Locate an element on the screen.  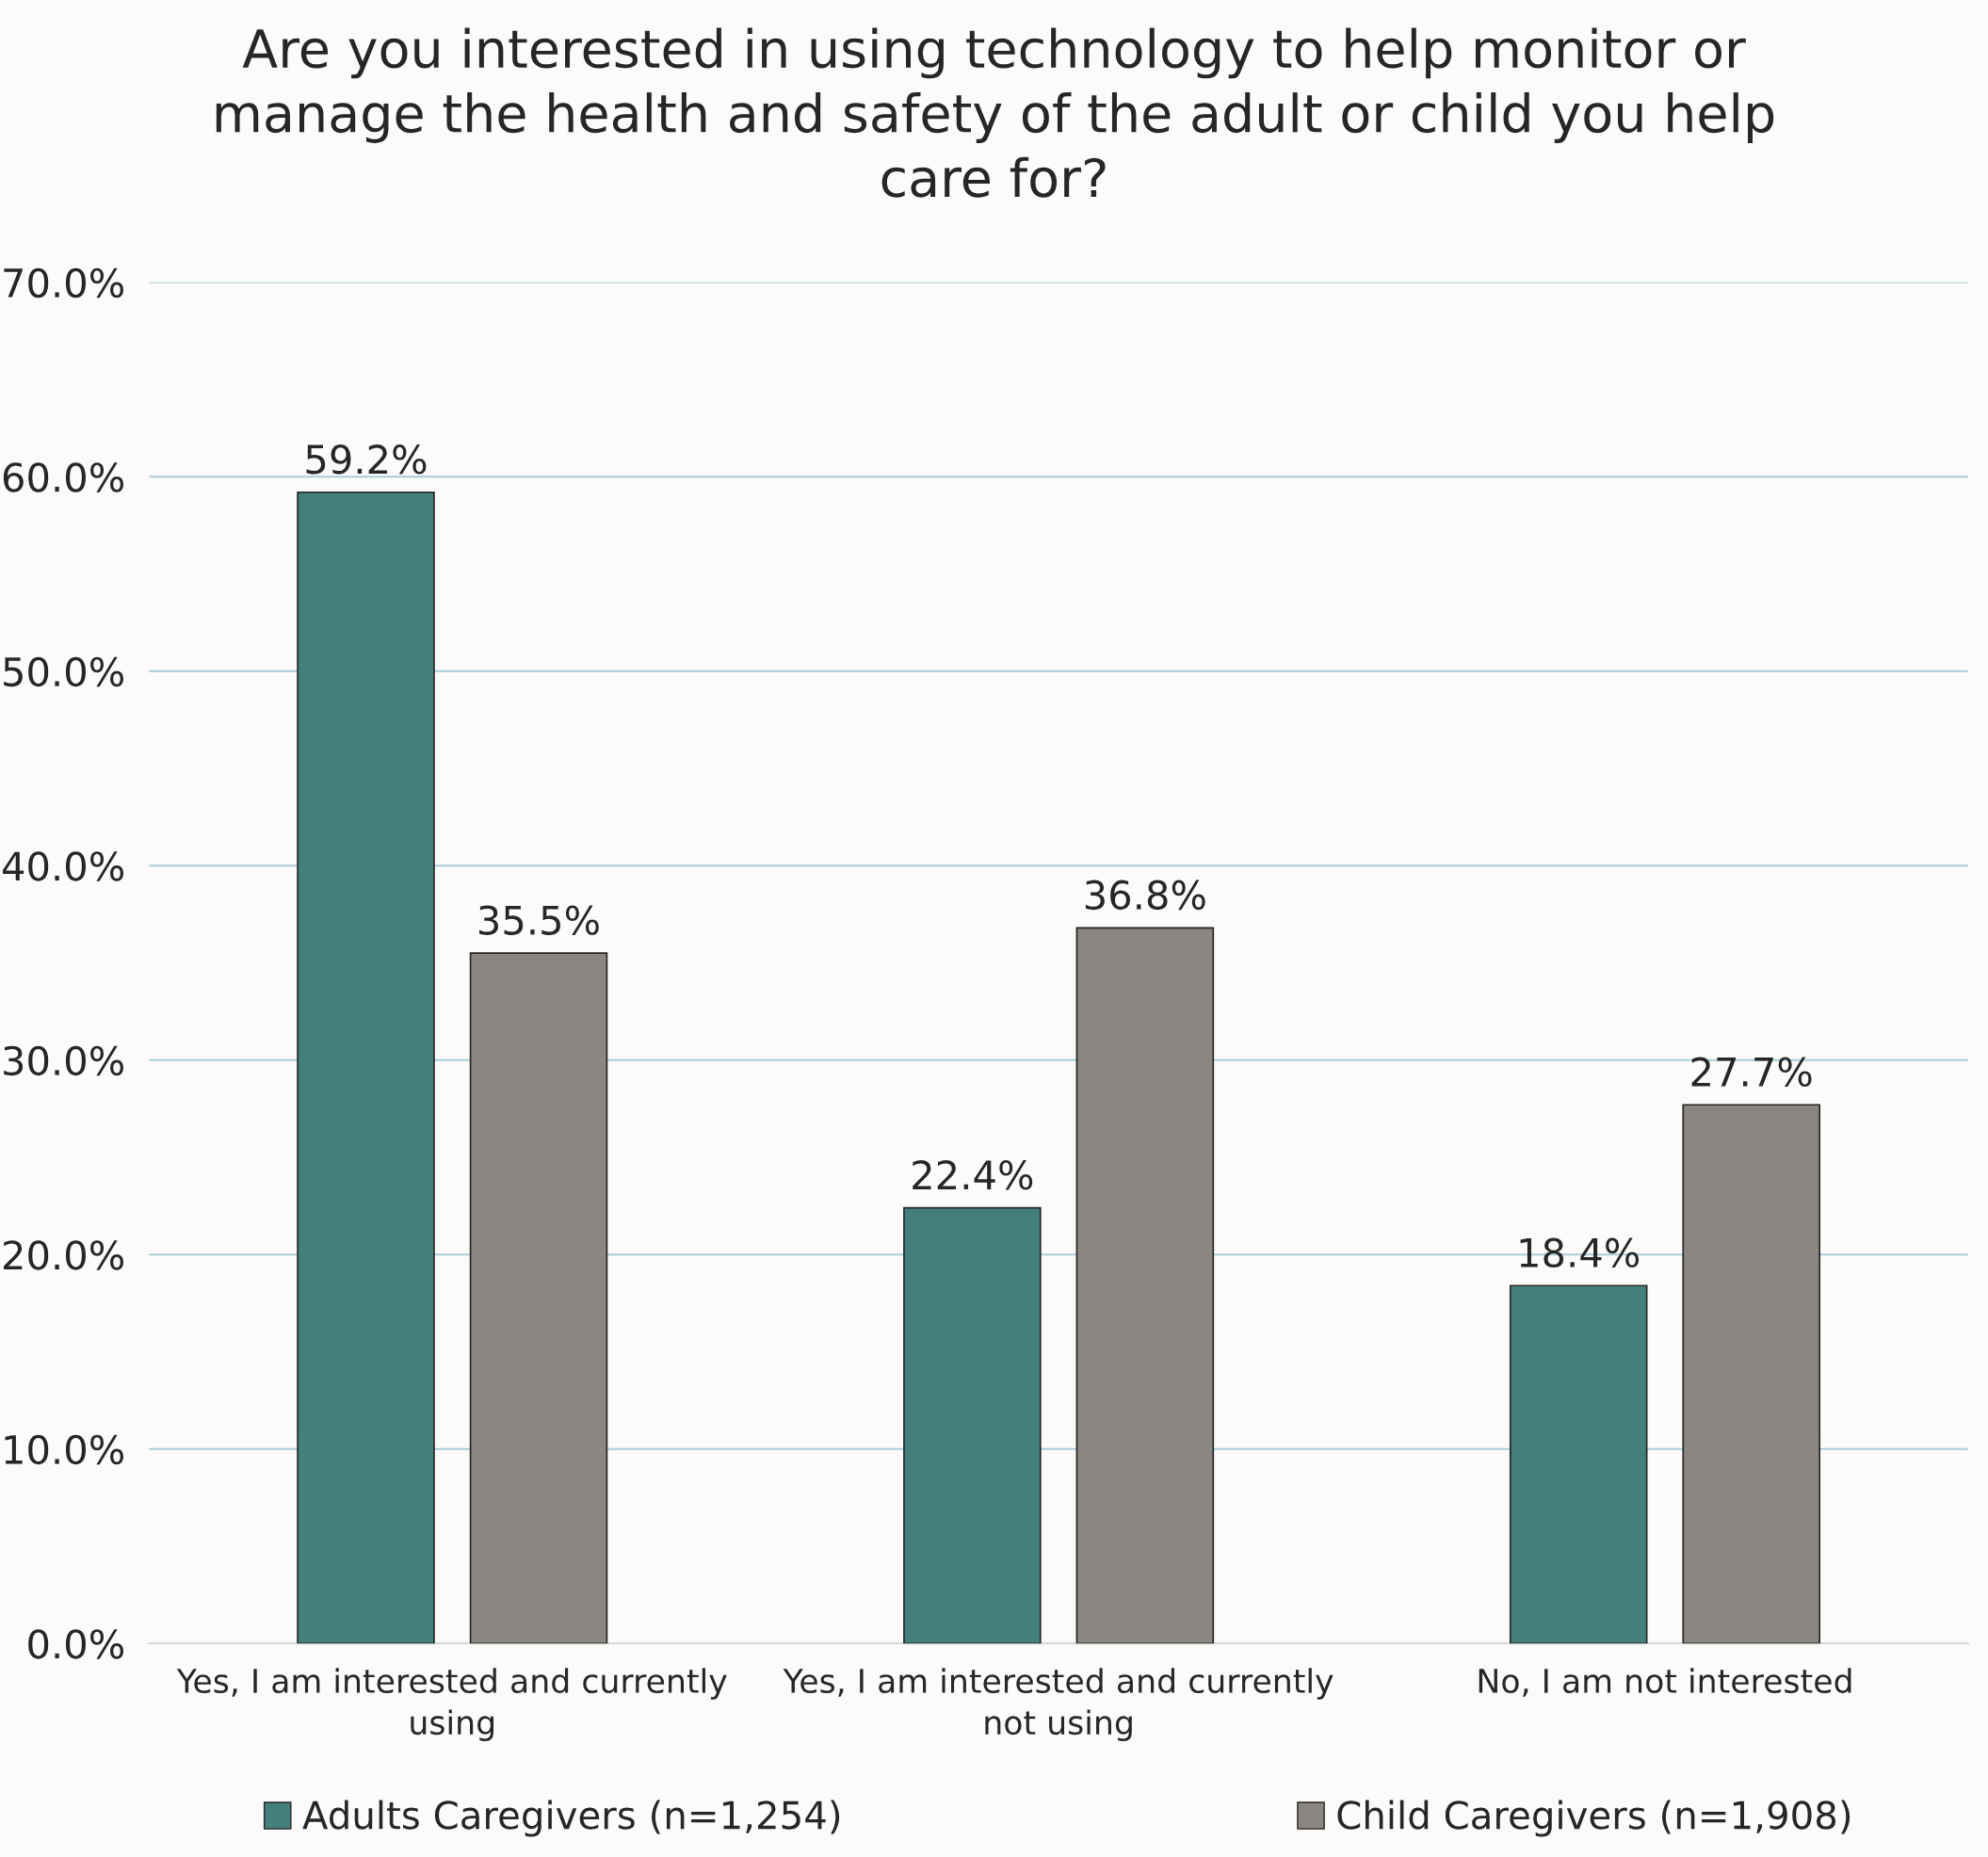
legend-label: Adults Caregivers (n=1,254) is located at coordinates (571, 1819).